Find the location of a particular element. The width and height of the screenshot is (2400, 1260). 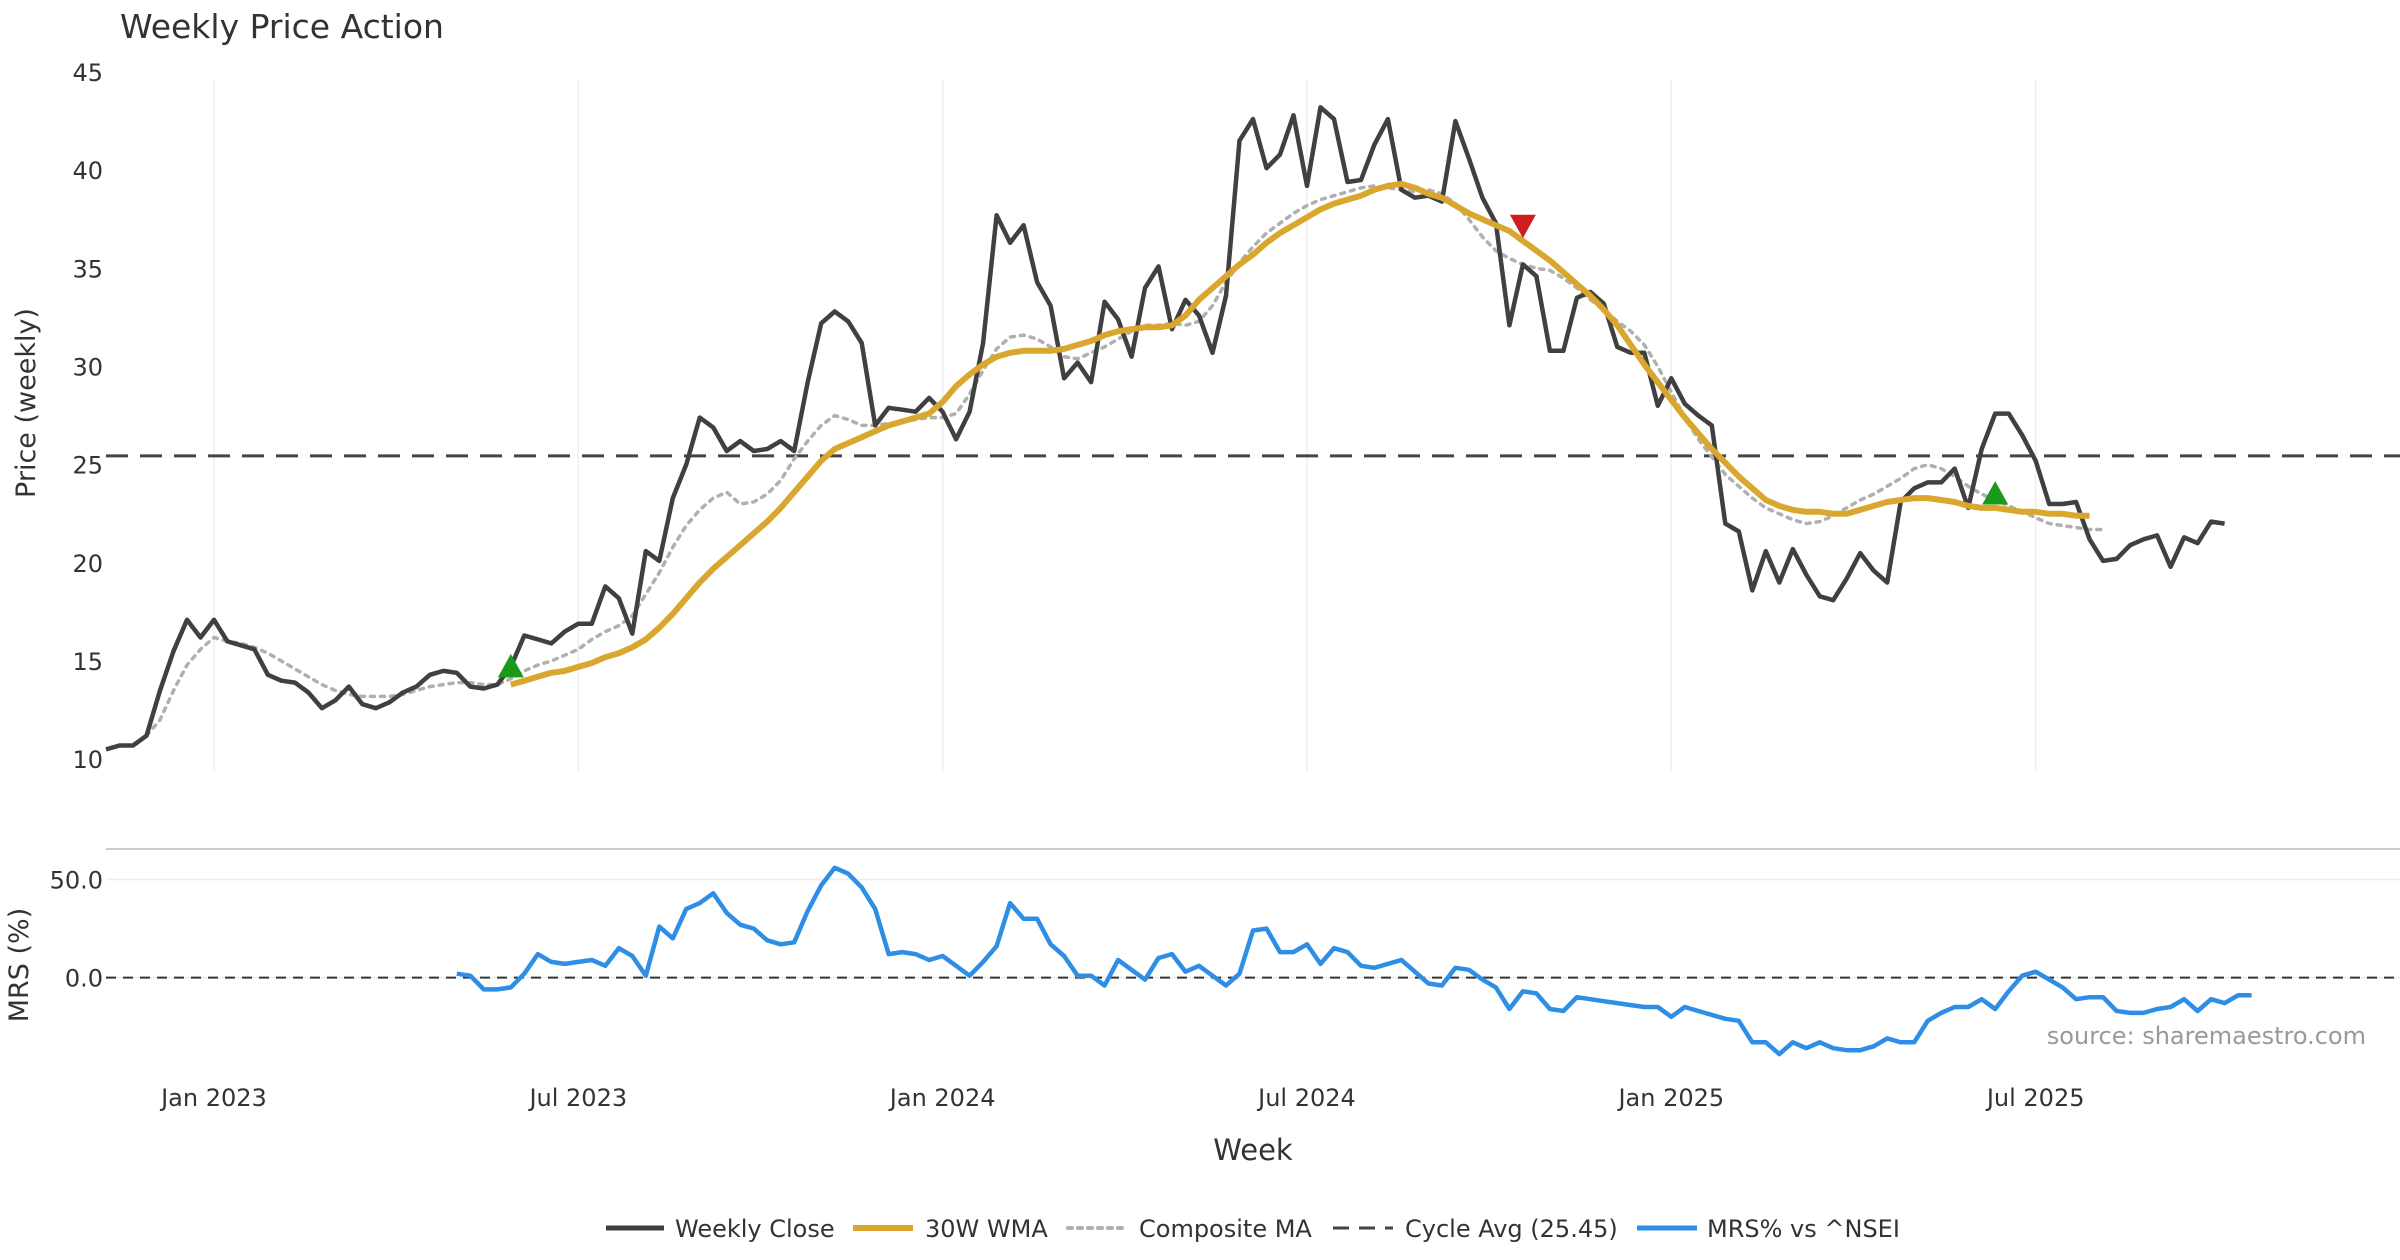

legend-label-weekly-close: Weekly Close is located at coordinates (755, 1229).